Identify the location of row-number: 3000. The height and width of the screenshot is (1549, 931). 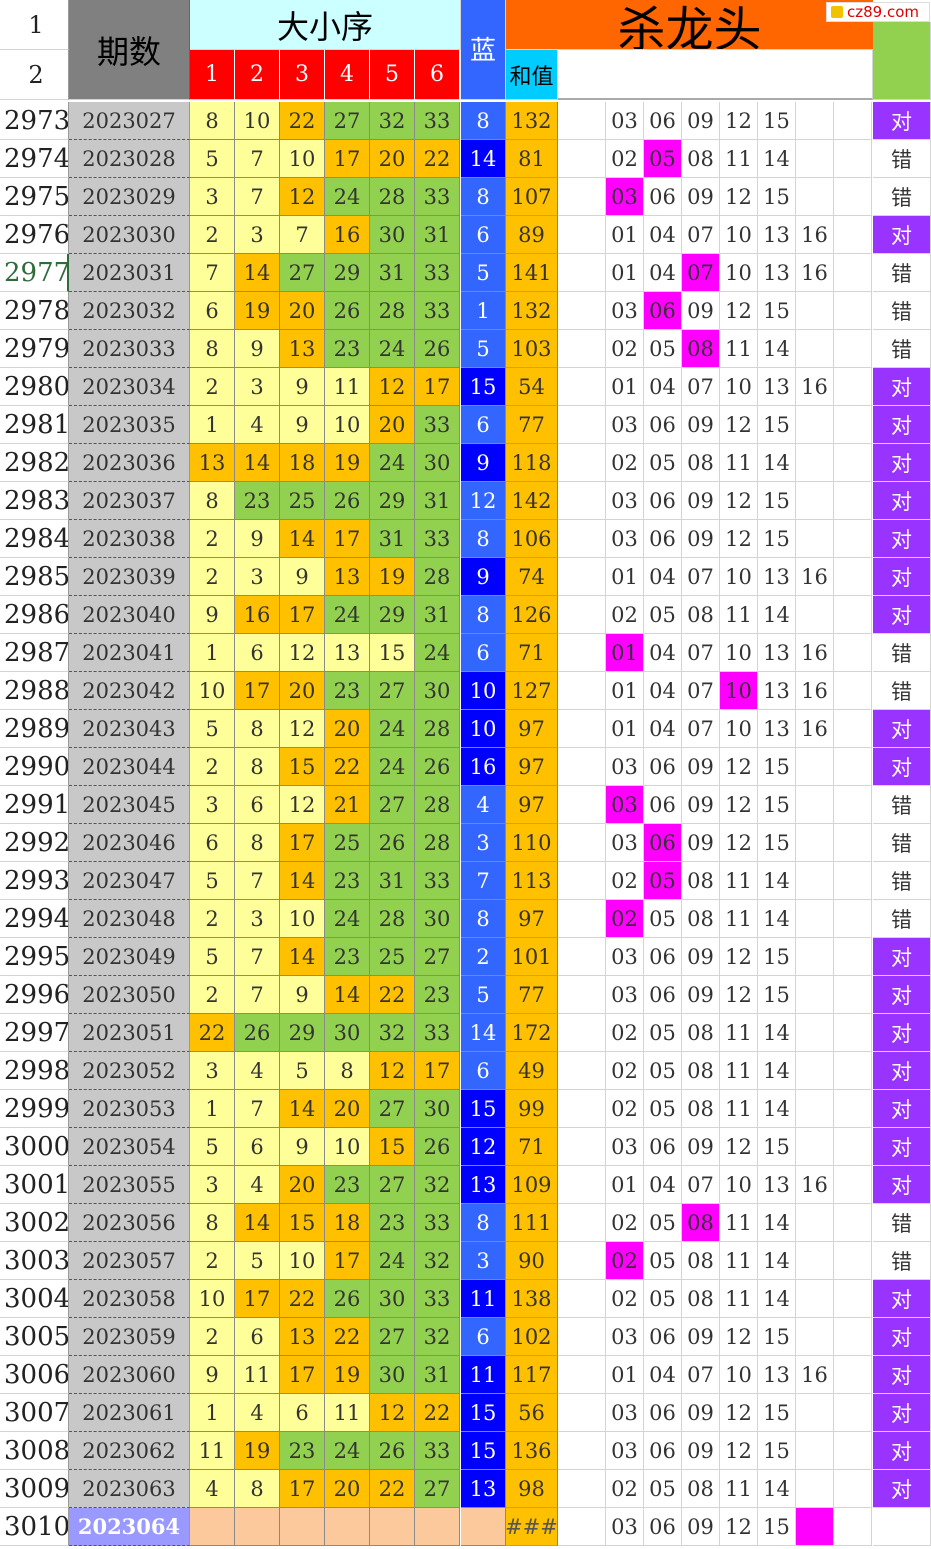
(34, 1147).